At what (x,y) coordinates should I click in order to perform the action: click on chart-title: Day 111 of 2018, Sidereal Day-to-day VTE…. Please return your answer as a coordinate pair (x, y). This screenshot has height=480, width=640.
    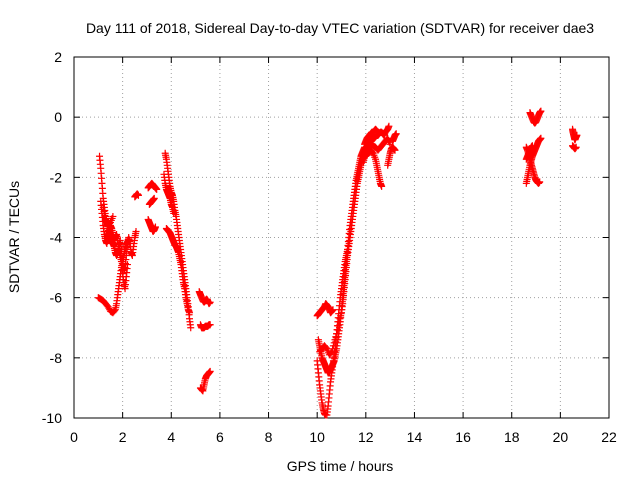
    Looking at the image, I should click on (340, 28).